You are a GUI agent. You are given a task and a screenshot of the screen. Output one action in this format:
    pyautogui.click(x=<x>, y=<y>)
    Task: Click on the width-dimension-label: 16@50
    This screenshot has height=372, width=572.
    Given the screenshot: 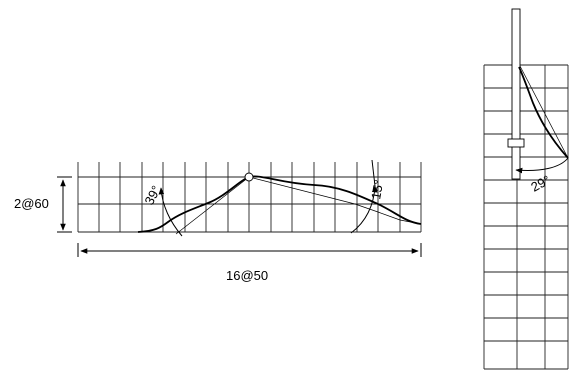 What is the action you would take?
    pyautogui.click(x=247, y=275)
    